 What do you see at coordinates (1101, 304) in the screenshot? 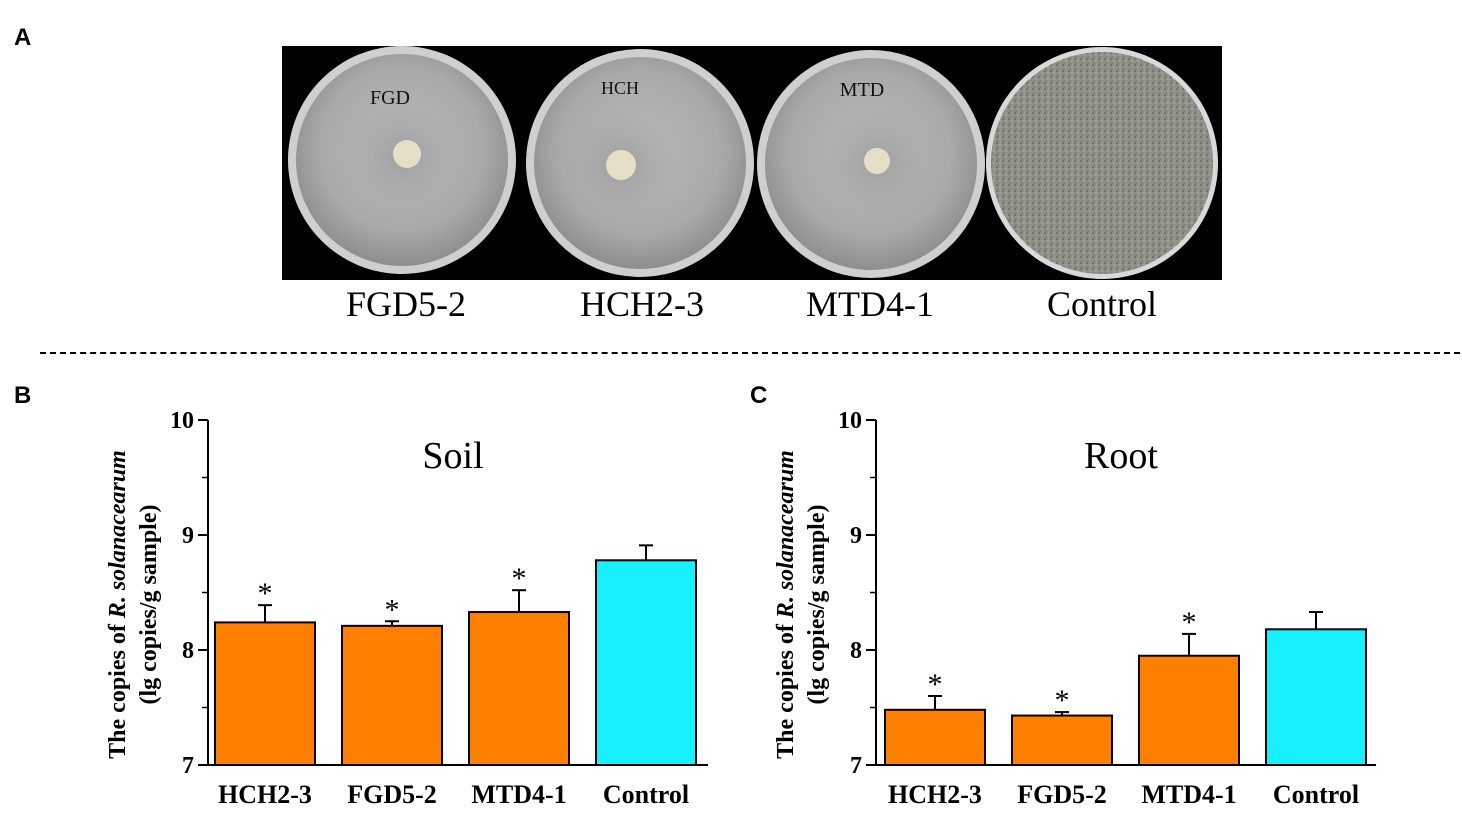
I see `plate-label-control: Control` at bounding box center [1101, 304].